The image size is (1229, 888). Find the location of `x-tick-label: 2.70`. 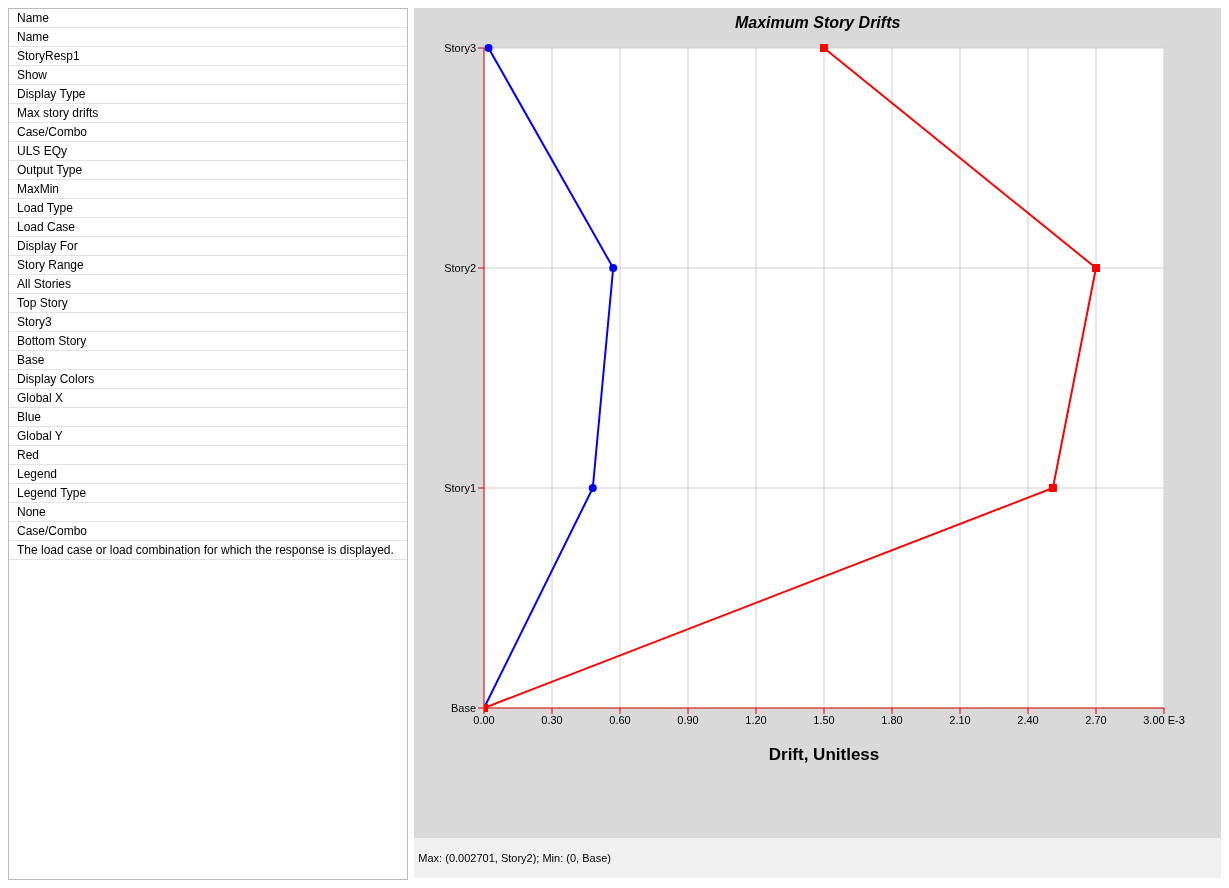

x-tick-label: 2.70 is located at coordinates (1096, 719).